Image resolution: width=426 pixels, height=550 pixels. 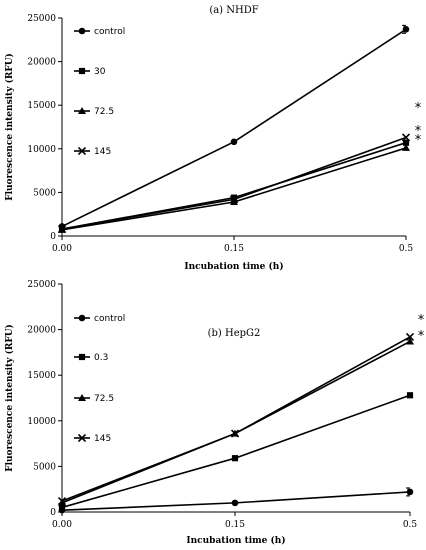 I want to click on chart-title: (b) HepG2, so click(x=234, y=333).